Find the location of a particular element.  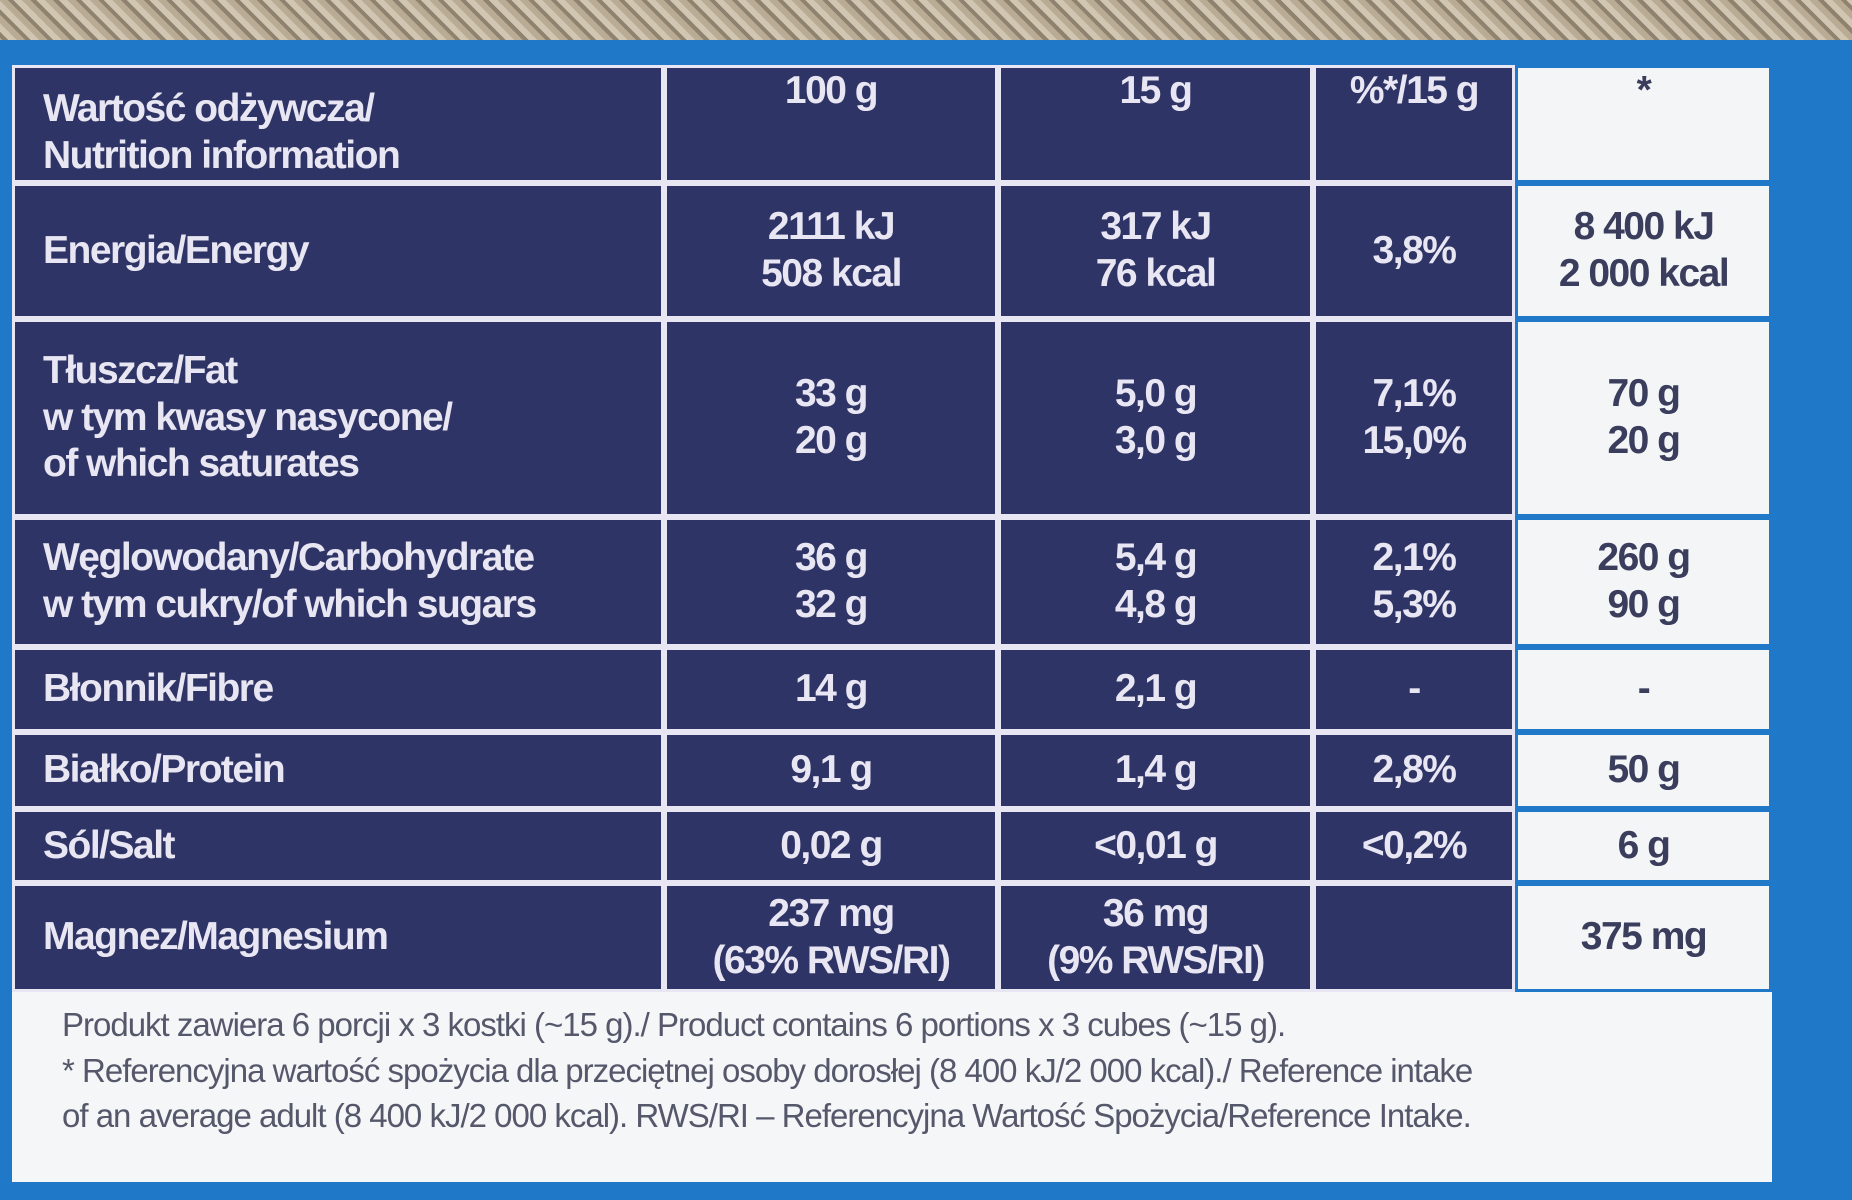

table-cell: 2,8% is located at coordinates (1414, 770).